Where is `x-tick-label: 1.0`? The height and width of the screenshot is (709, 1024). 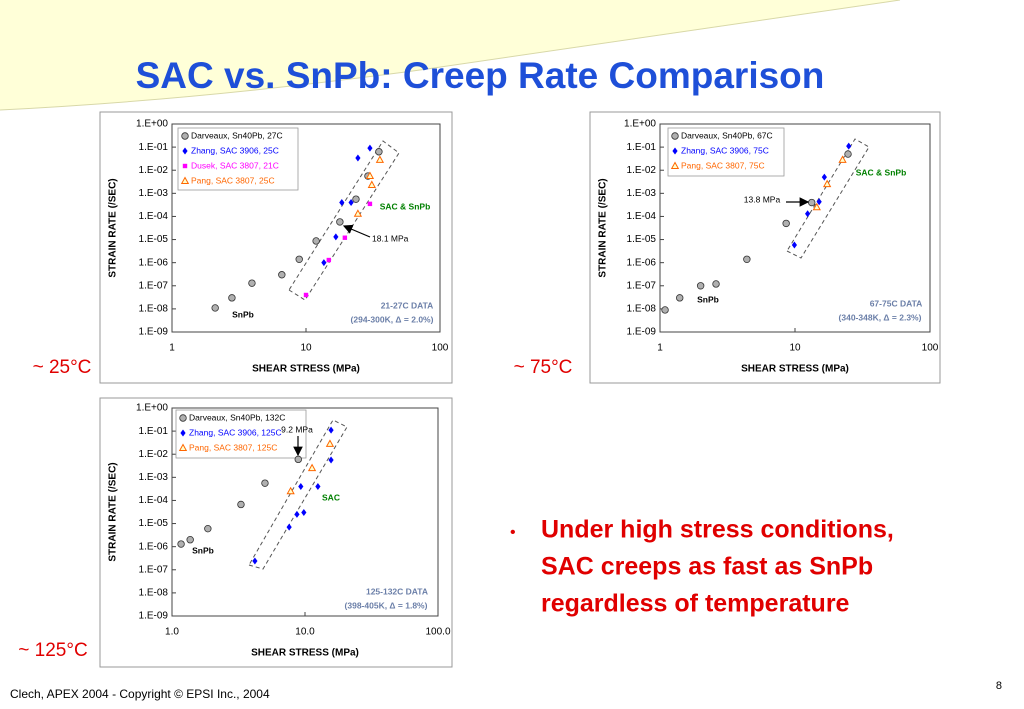
x-tick-label: 1.0 is located at coordinates (172, 632).